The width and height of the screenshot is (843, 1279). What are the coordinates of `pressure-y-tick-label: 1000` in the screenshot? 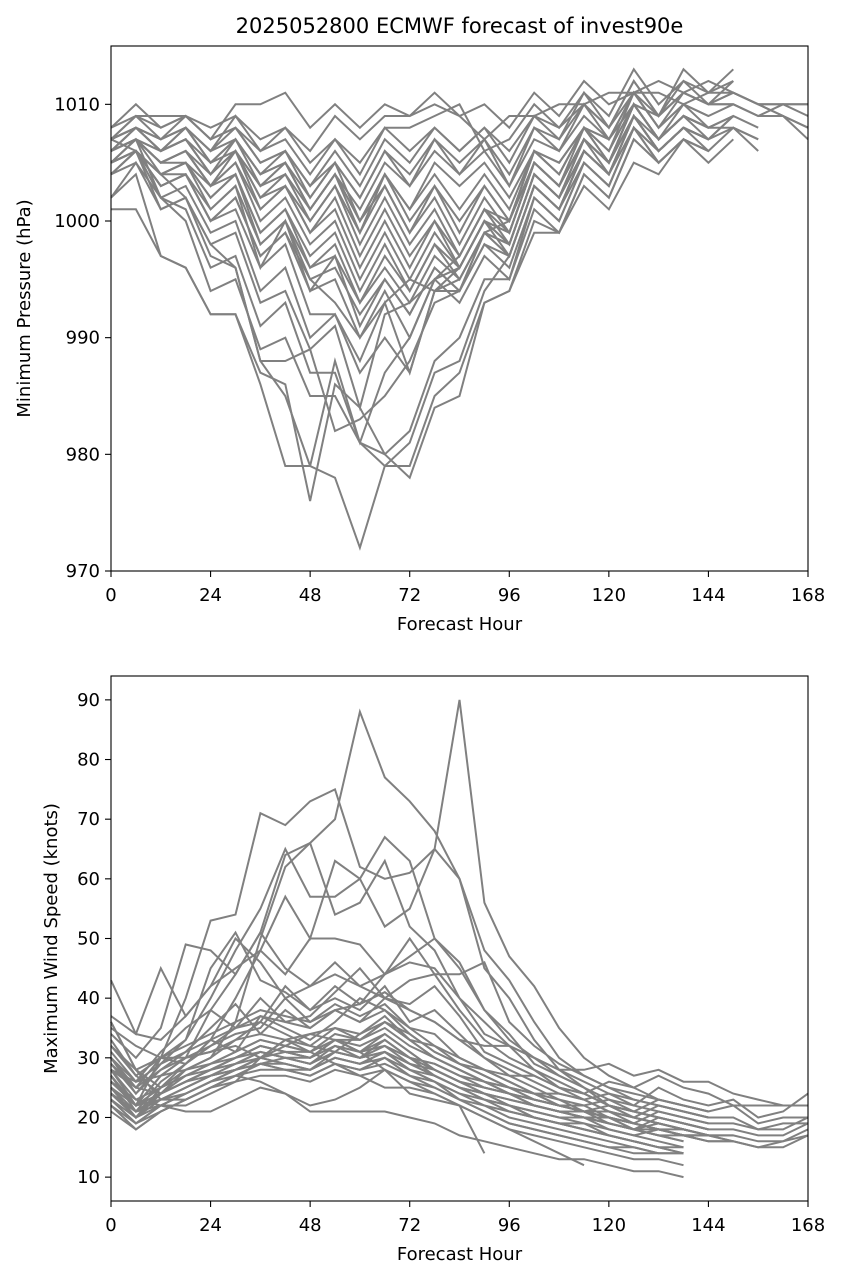 It's located at (77, 221).